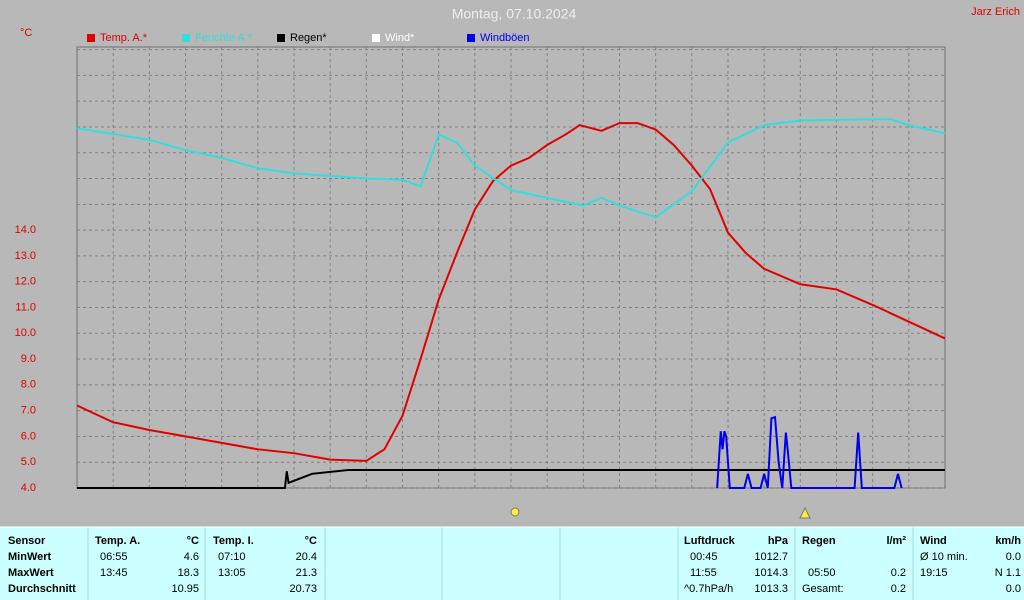 This screenshot has height=600, width=1024. What do you see at coordinates (185, 589) in the screenshot?
I see `table-cell: 10.95` at bounding box center [185, 589].